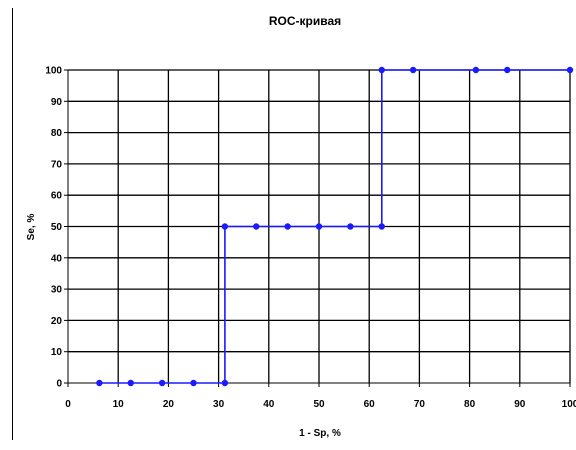 Image resolution: width=576 pixels, height=450 pixels. What do you see at coordinates (470, 404) in the screenshot?
I see `x-tick-label-80: 80` at bounding box center [470, 404].